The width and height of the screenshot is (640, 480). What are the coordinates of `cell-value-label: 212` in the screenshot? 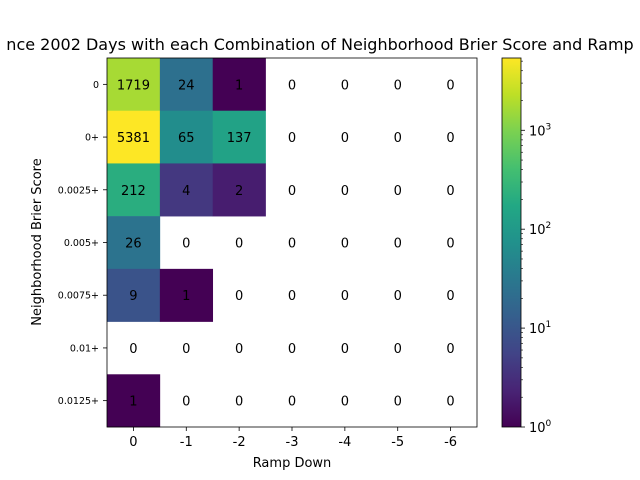 It's located at (133, 191).